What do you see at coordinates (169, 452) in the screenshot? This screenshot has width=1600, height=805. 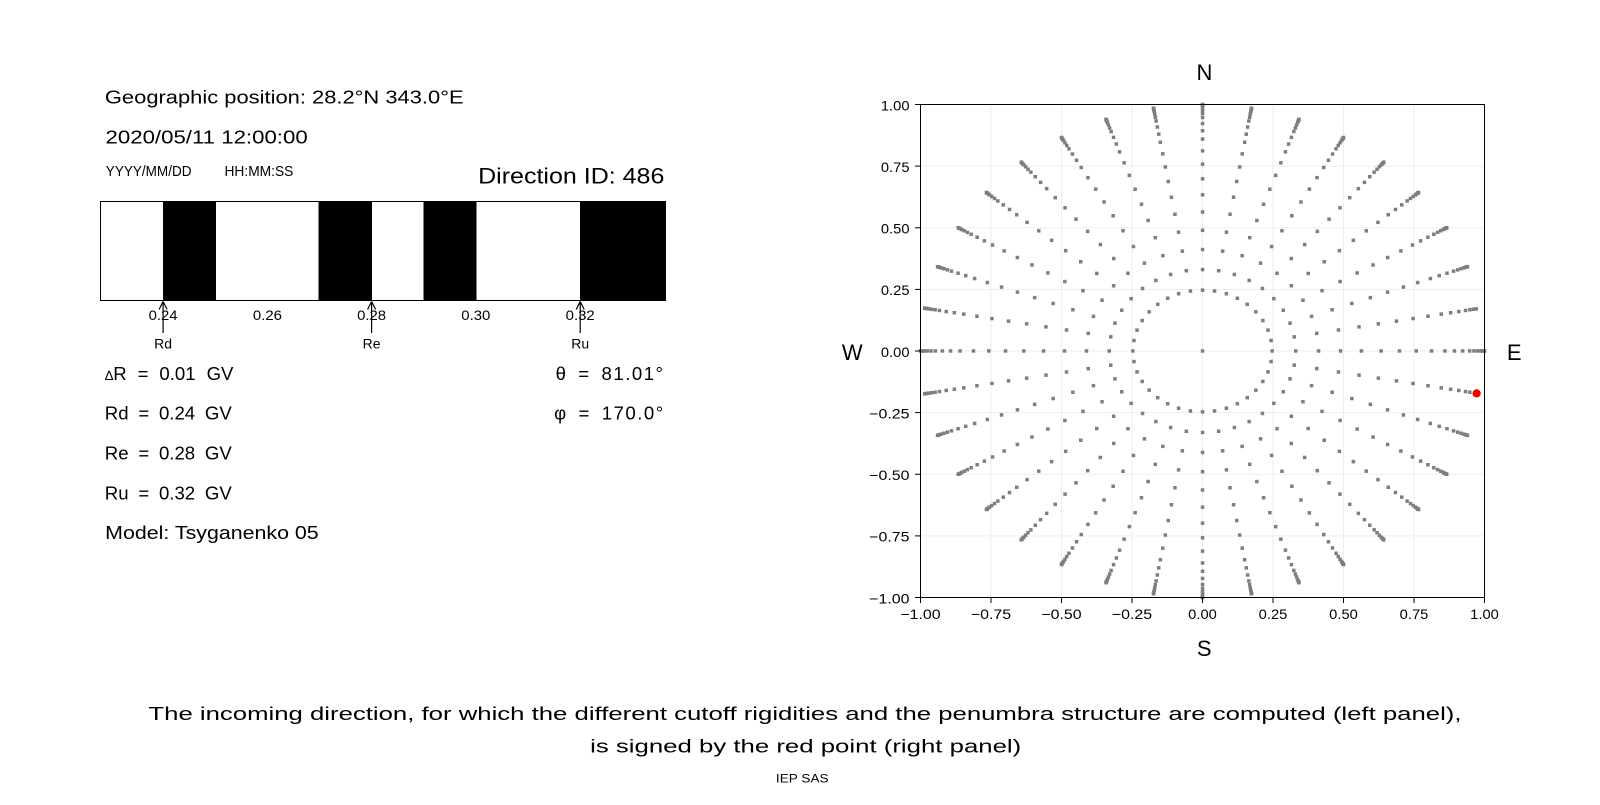 I see `svg-text: Re = 0.28 GV` at bounding box center [169, 452].